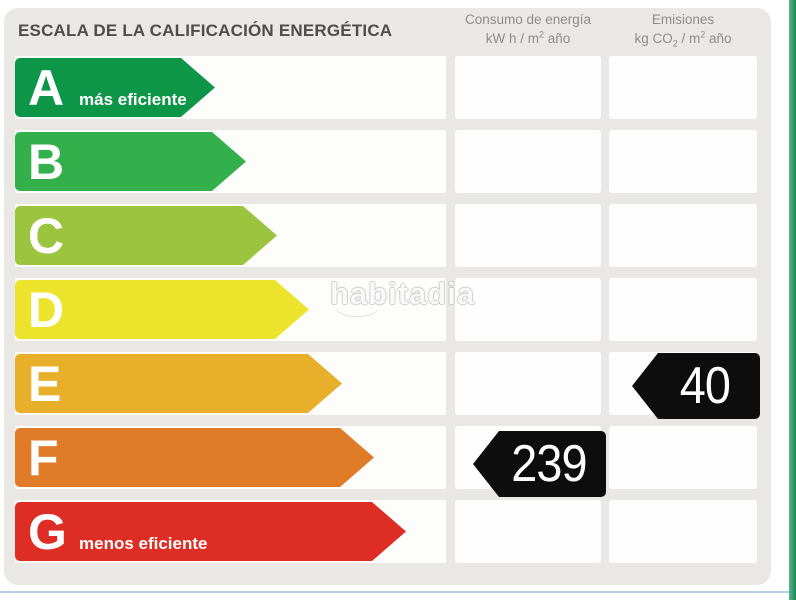 This screenshot has width=796, height=600. What do you see at coordinates (705, 386) in the screenshot?
I see `emissions-value: 40` at bounding box center [705, 386].